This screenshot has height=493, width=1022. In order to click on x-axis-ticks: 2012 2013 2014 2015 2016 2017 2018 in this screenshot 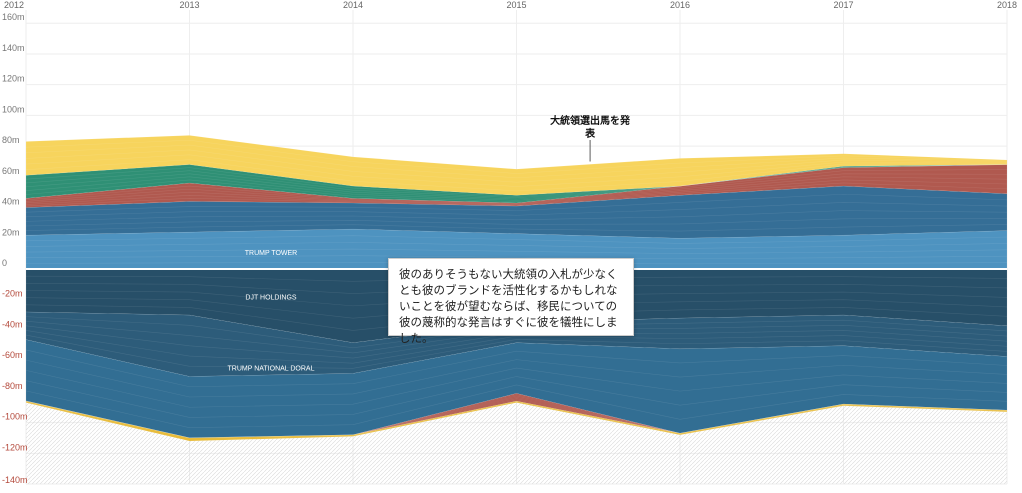, I will do `click(510, 5)`.